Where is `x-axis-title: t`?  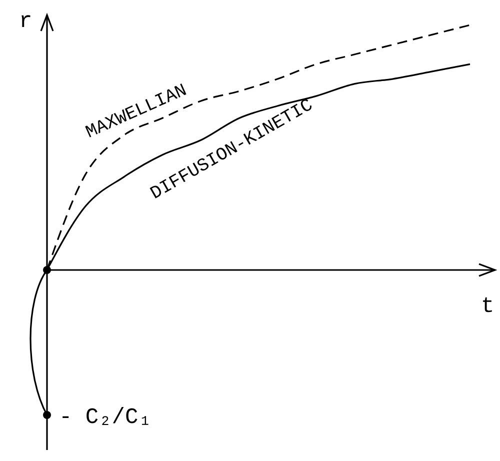 x-axis-title: t is located at coordinates (487, 306).